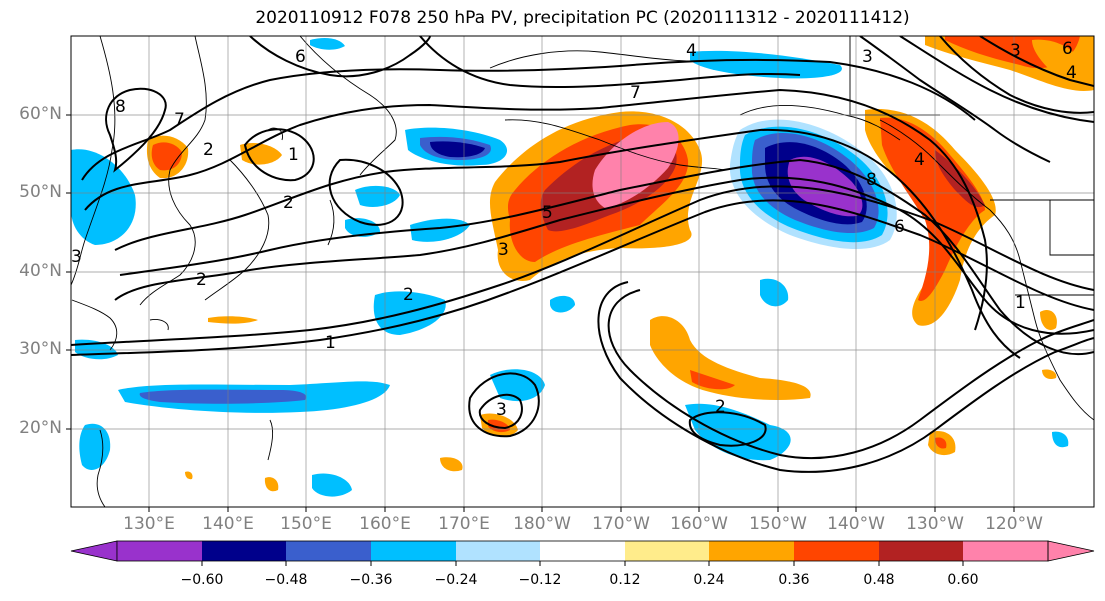 Image resolution: width=1105 pixels, height=601 pixels. I want to click on lon-label: 150°E, so click(306, 524).